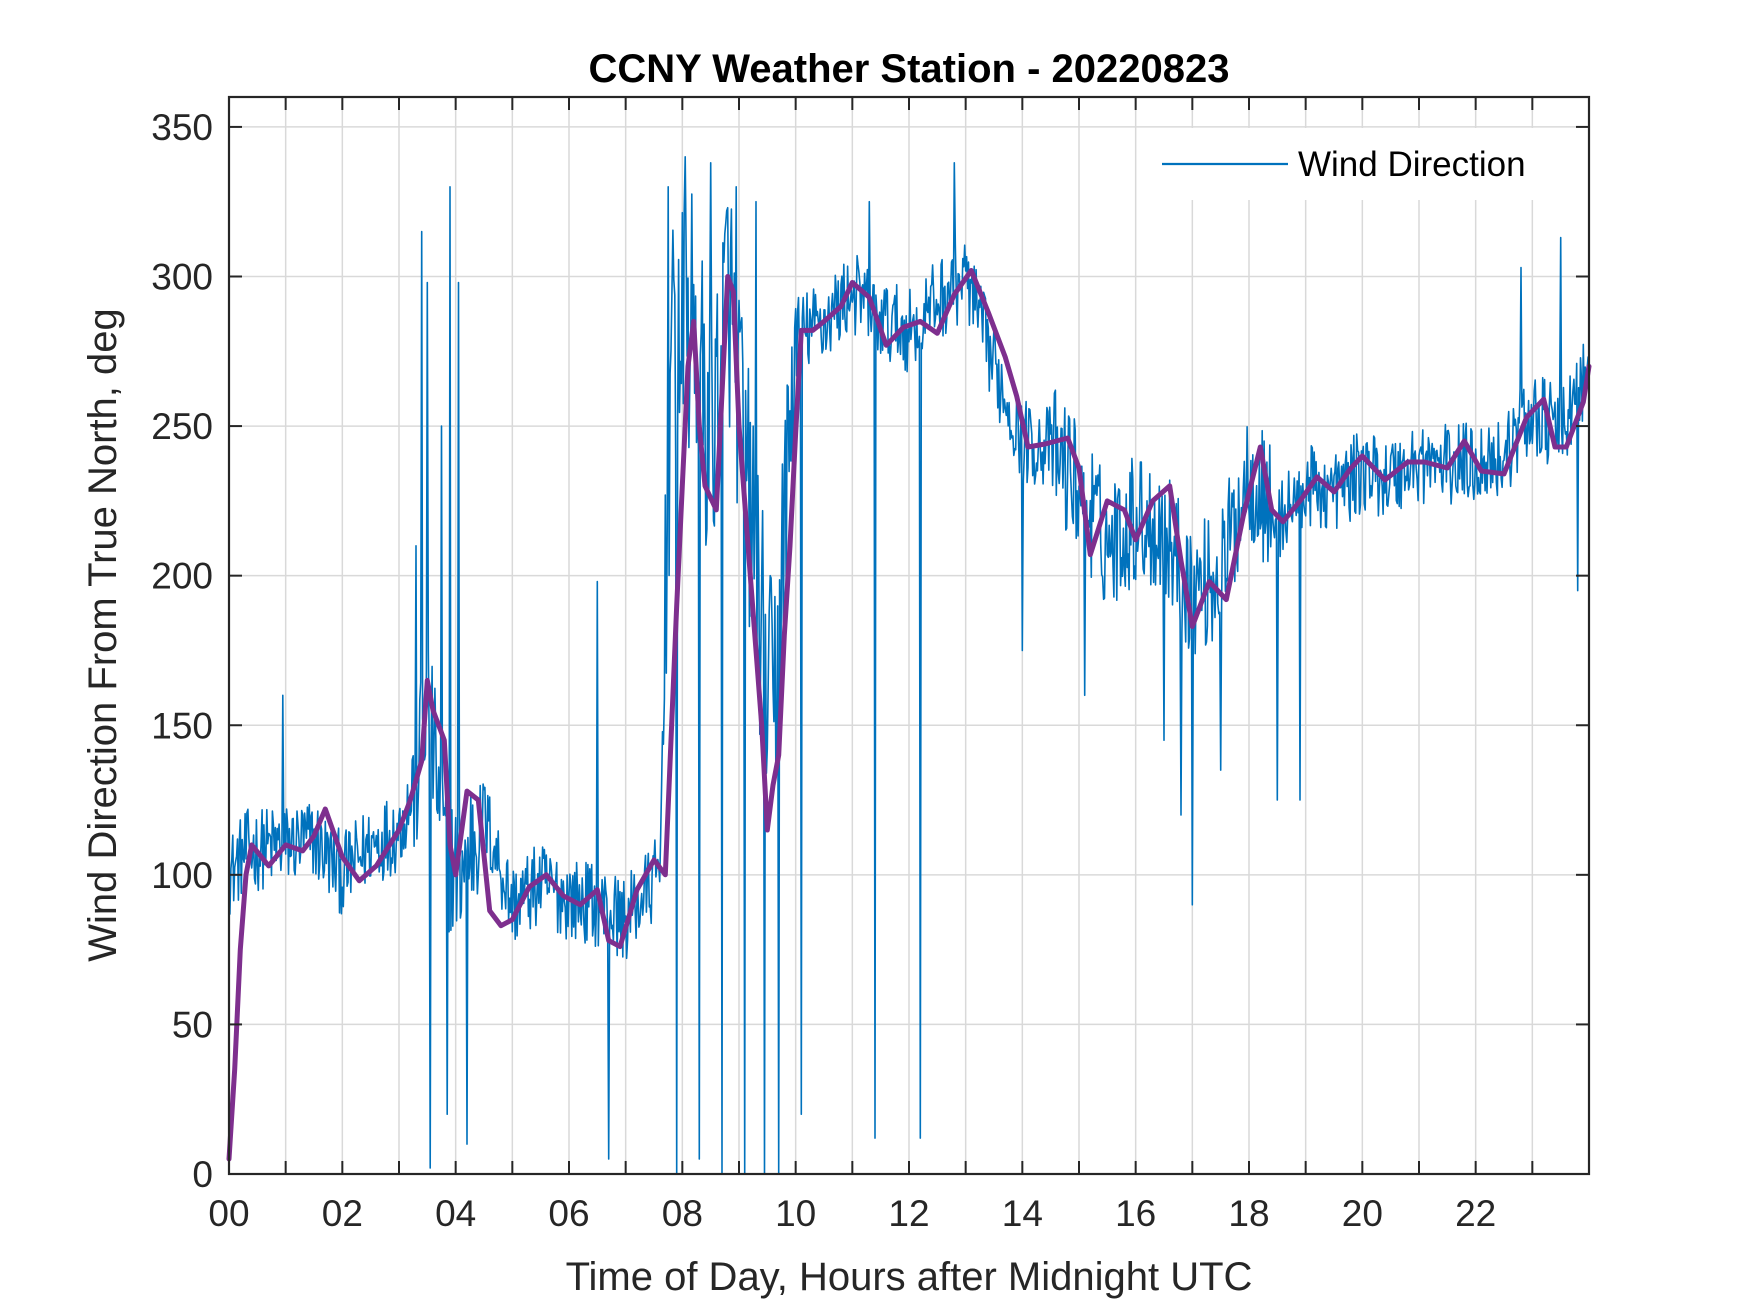 The height and width of the screenshot is (1313, 1750). What do you see at coordinates (228, 1213) in the screenshot?
I see `x-tick-label: 00` at bounding box center [228, 1213].